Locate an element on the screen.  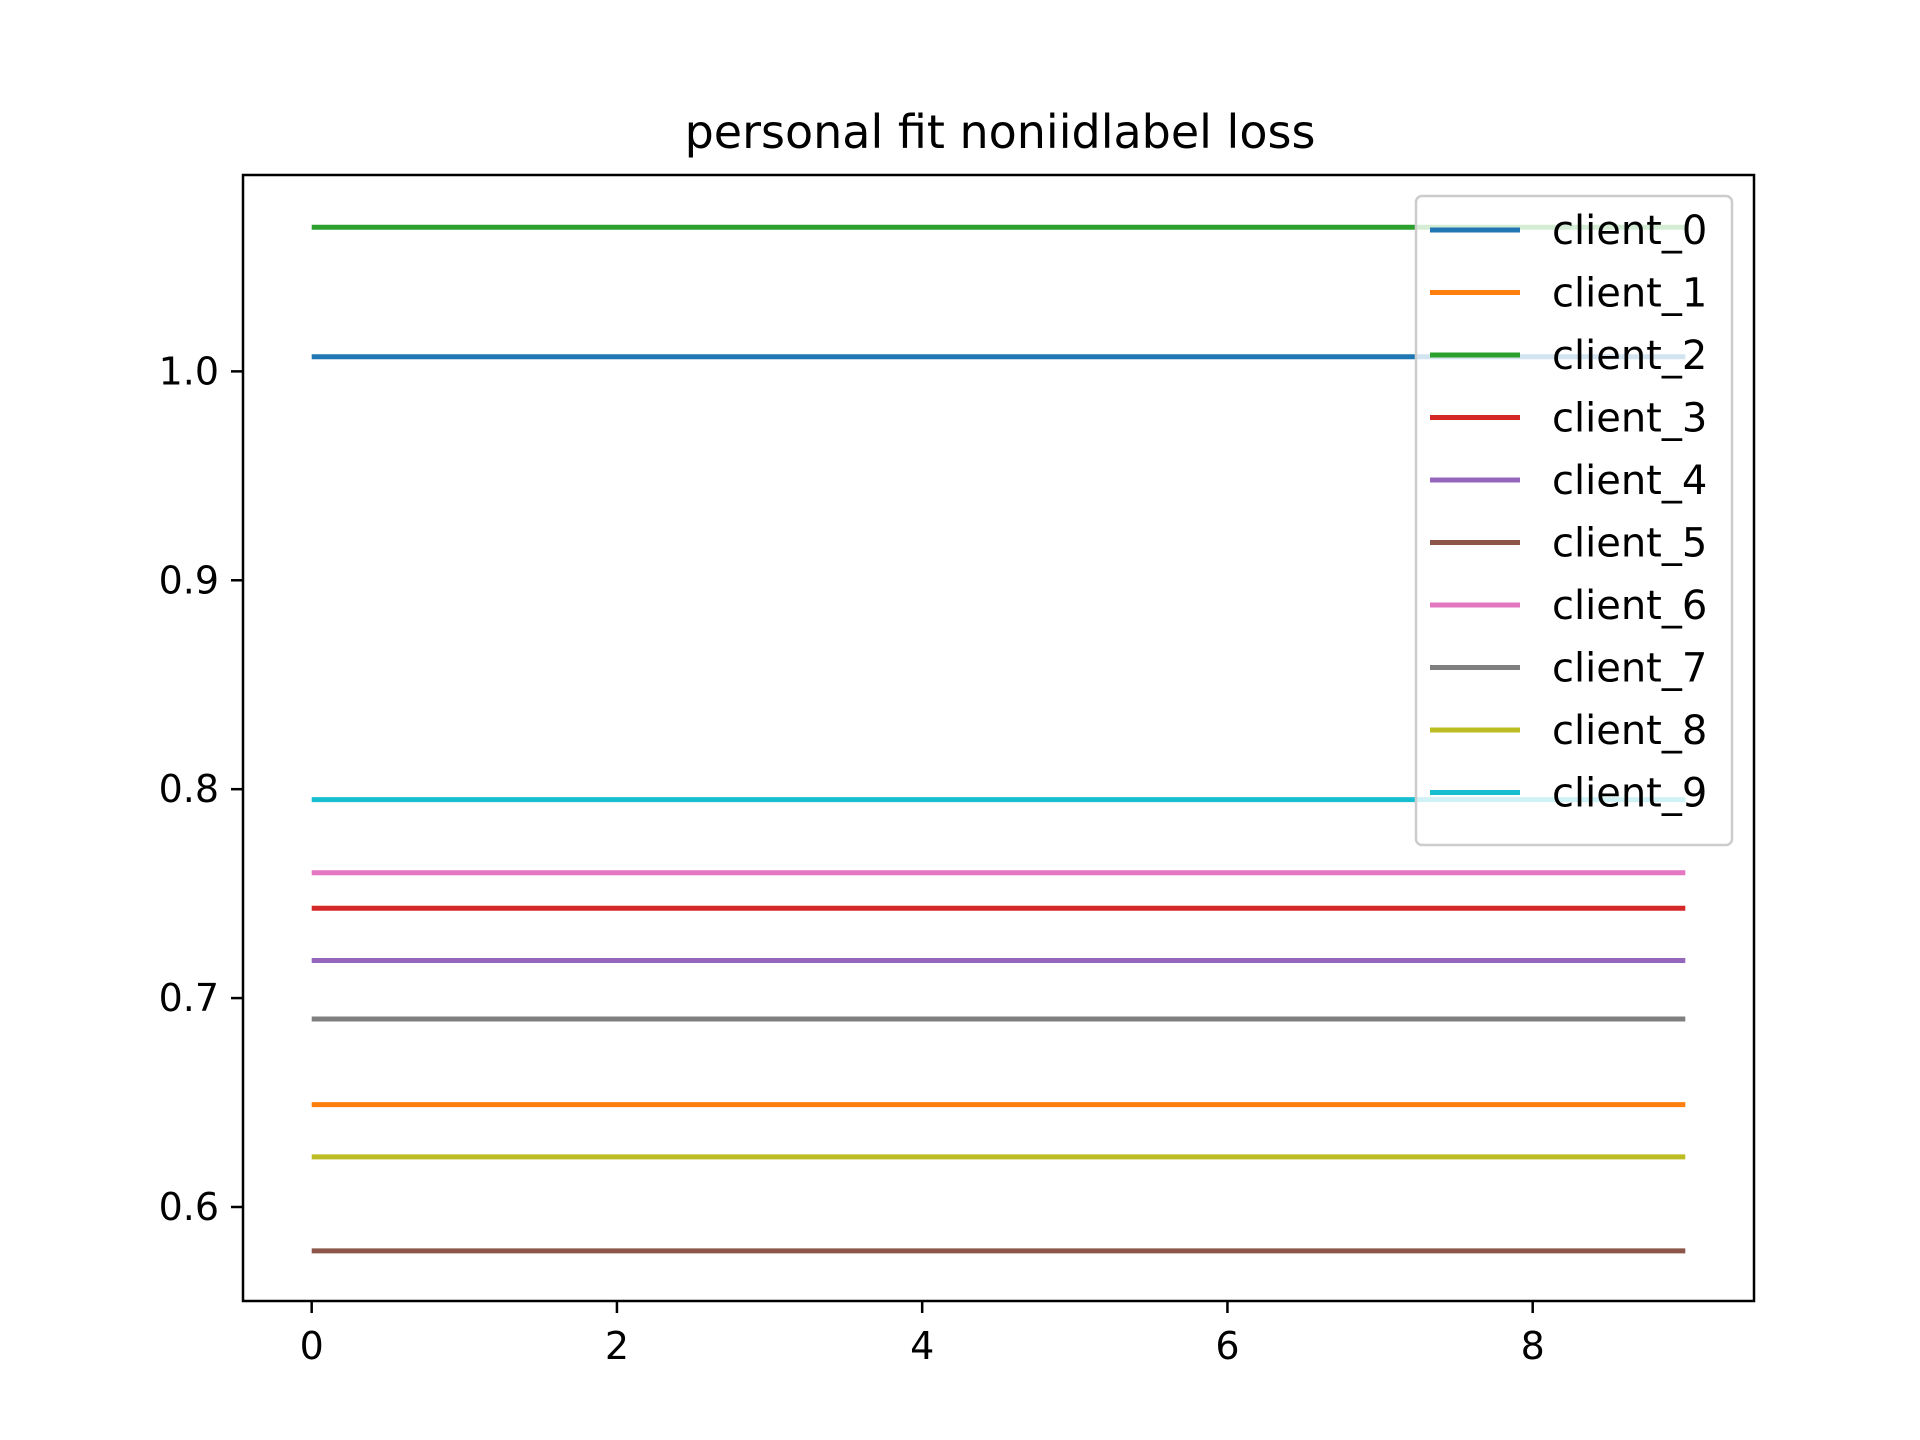
legend-label-client_1: client_1 is located at coordinates (1629, 294).